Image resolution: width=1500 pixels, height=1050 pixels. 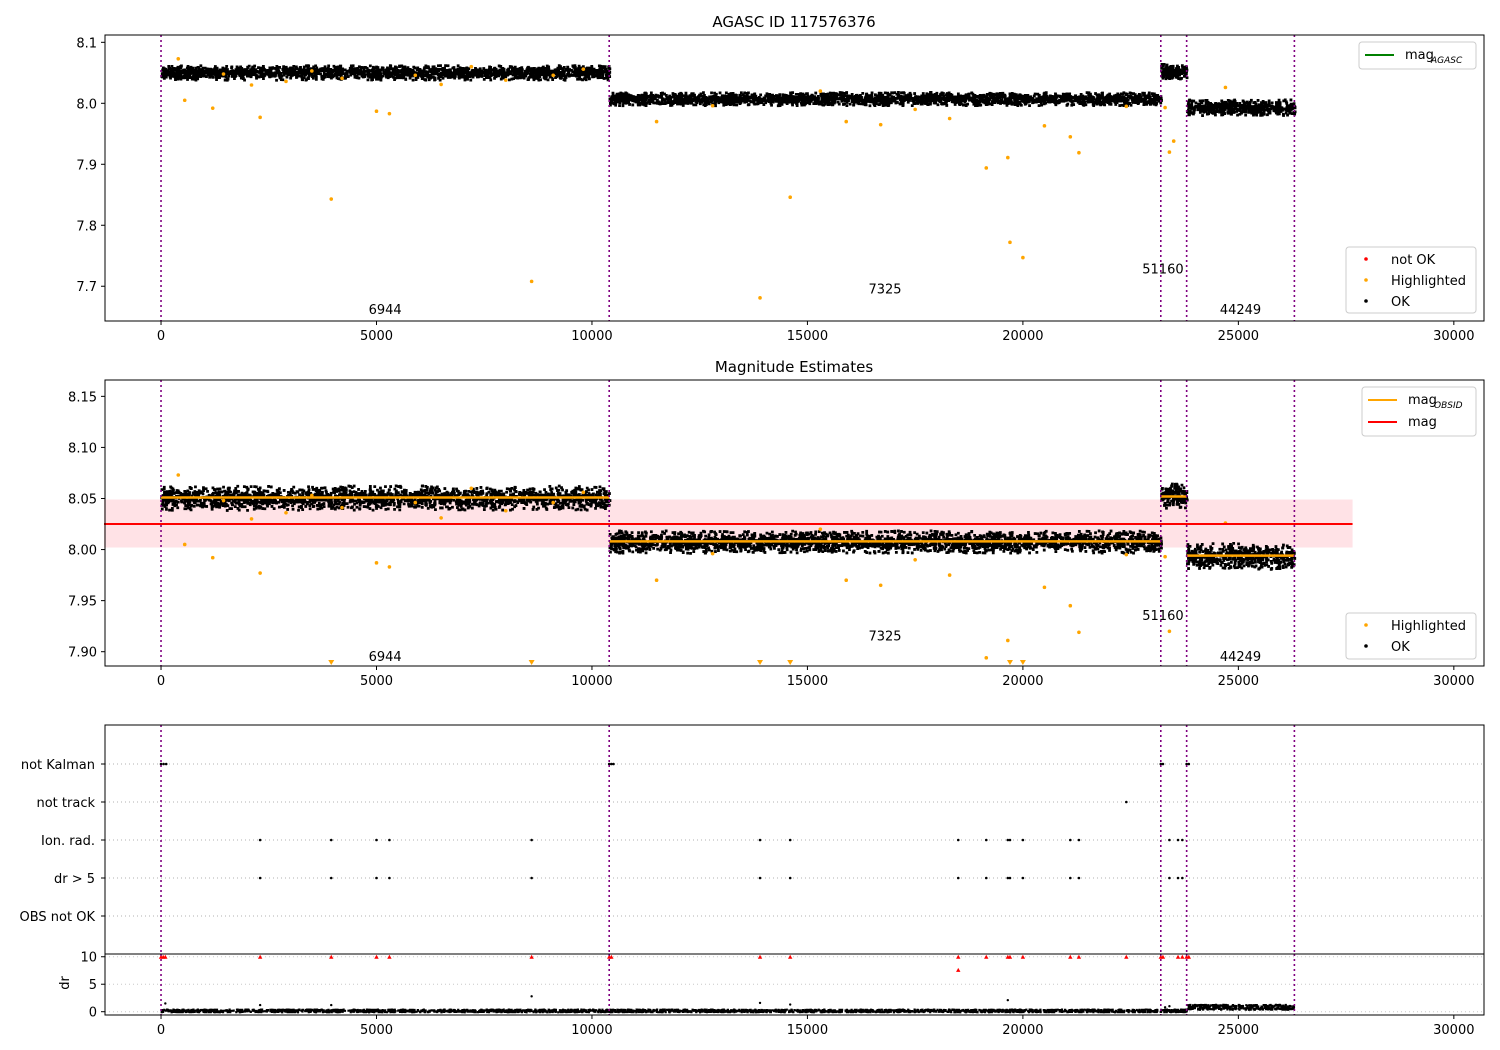 What do you see at coordinates (161, 681) in the screenshot?
I see `p2-xtick-label: 0` at bounding box center [161, 681].